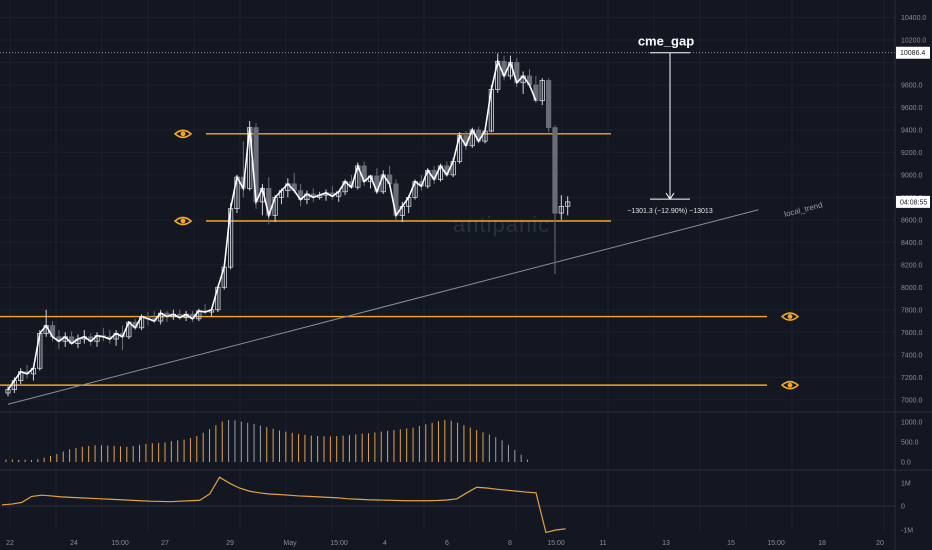  I want to click on countdown-badge, so click(913, 201).